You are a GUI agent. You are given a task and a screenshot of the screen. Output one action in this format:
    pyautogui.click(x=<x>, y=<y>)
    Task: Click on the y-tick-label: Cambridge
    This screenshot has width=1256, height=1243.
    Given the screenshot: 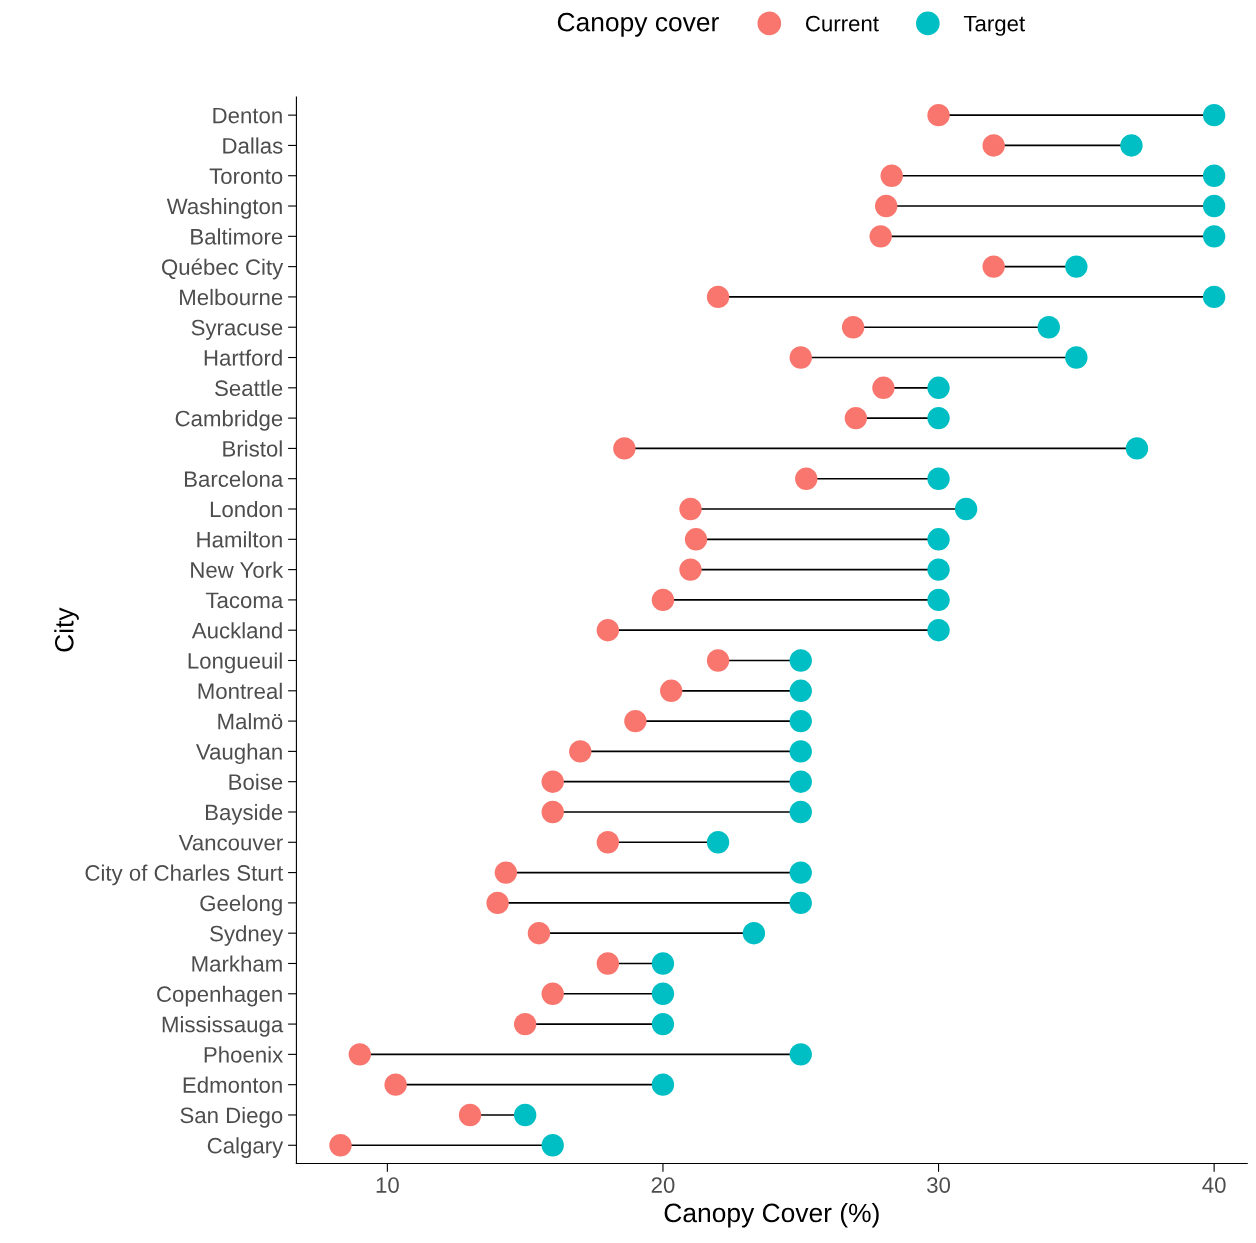 What is the action you would take?
    pyautogui.click(x=229, y=420)
    